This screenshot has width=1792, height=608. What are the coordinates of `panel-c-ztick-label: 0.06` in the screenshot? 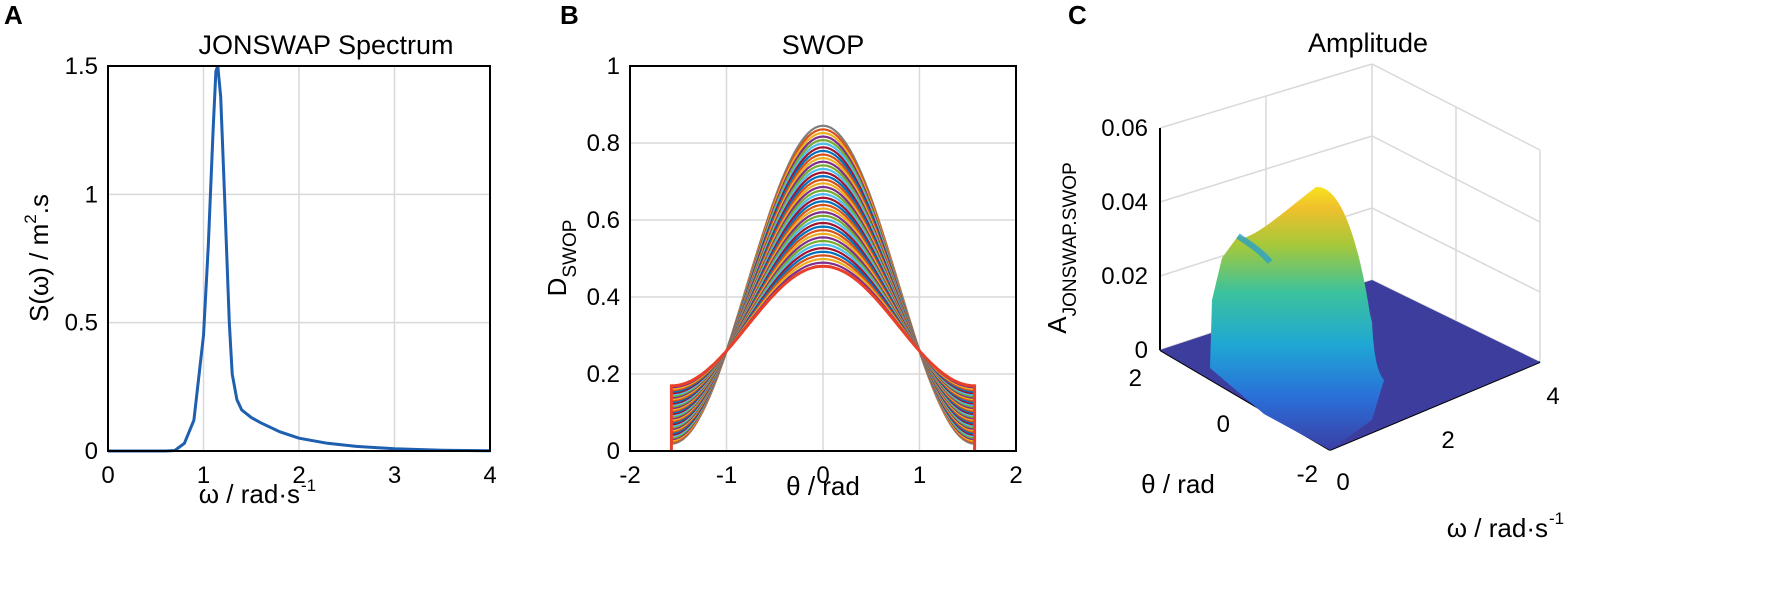 It's located at (1124, 128).